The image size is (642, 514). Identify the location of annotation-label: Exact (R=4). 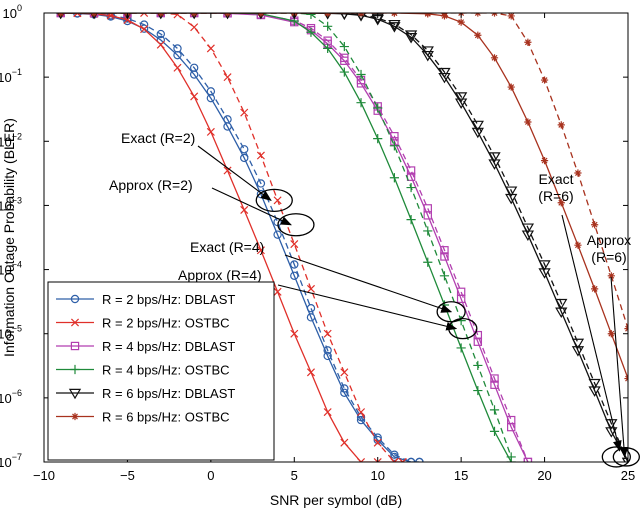
(227, 247).